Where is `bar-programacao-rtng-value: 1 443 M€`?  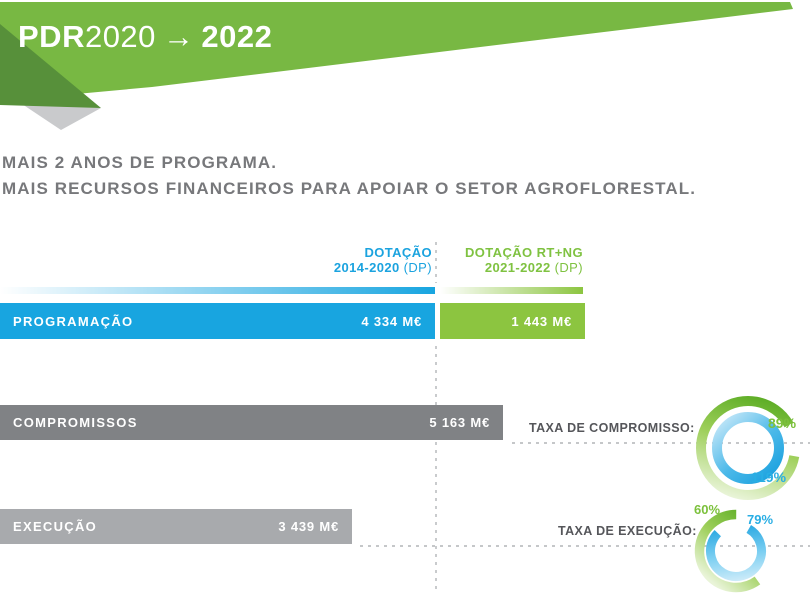
bar-programacao-rtng-value: 1 443 M€ is located at coordinates (541, 321).